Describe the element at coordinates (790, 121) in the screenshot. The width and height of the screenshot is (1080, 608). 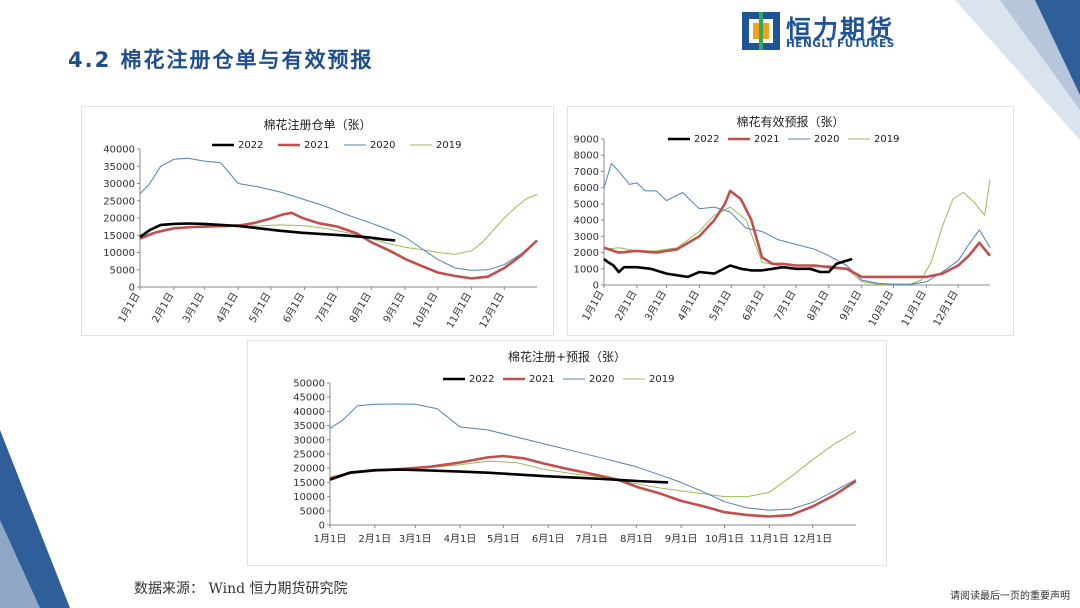
I see `chart-title: 棉花有效预报（张）` at that location.